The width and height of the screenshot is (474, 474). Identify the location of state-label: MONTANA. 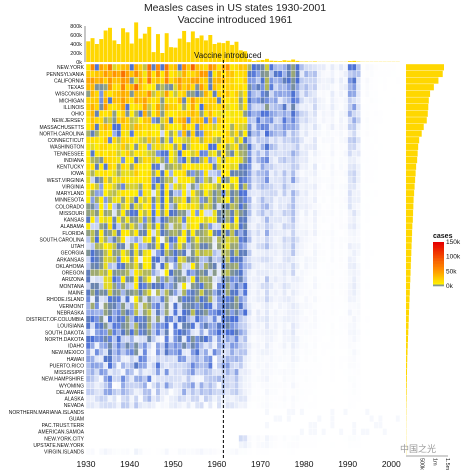
(71, 287).